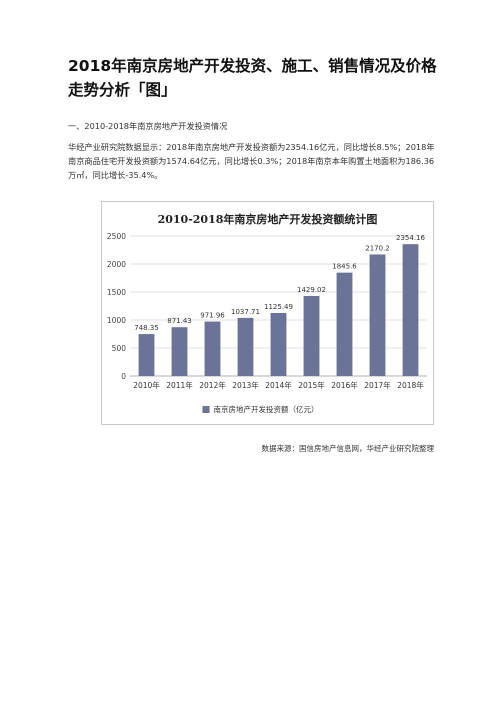 The width and height of the screenshot is (504, 713). I want to click on data-label: 971.96, so click(212, 316).